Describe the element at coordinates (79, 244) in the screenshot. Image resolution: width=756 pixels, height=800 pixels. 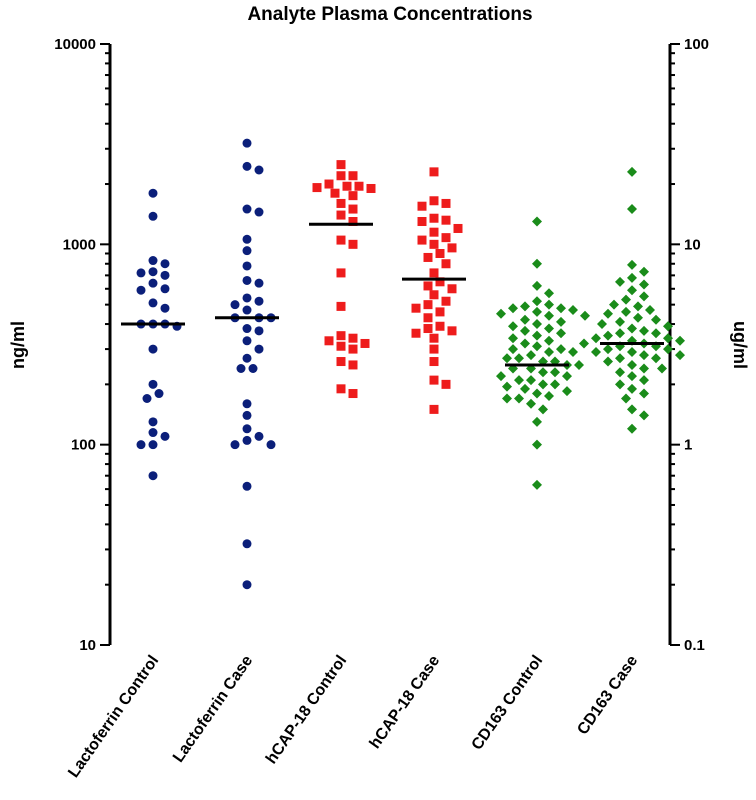
I see `left-tick-label: 1000` at that location.